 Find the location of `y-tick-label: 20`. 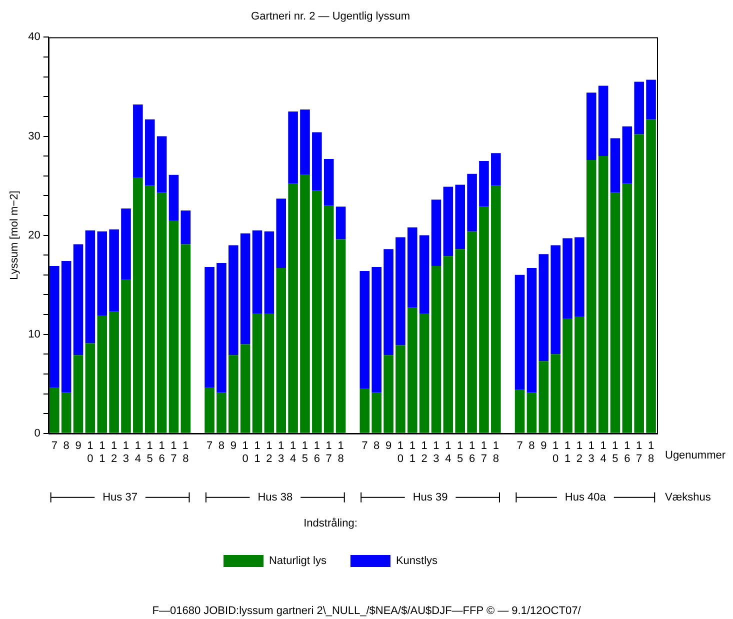

y-tick-label: 20 is located at coordinates (34, 235).